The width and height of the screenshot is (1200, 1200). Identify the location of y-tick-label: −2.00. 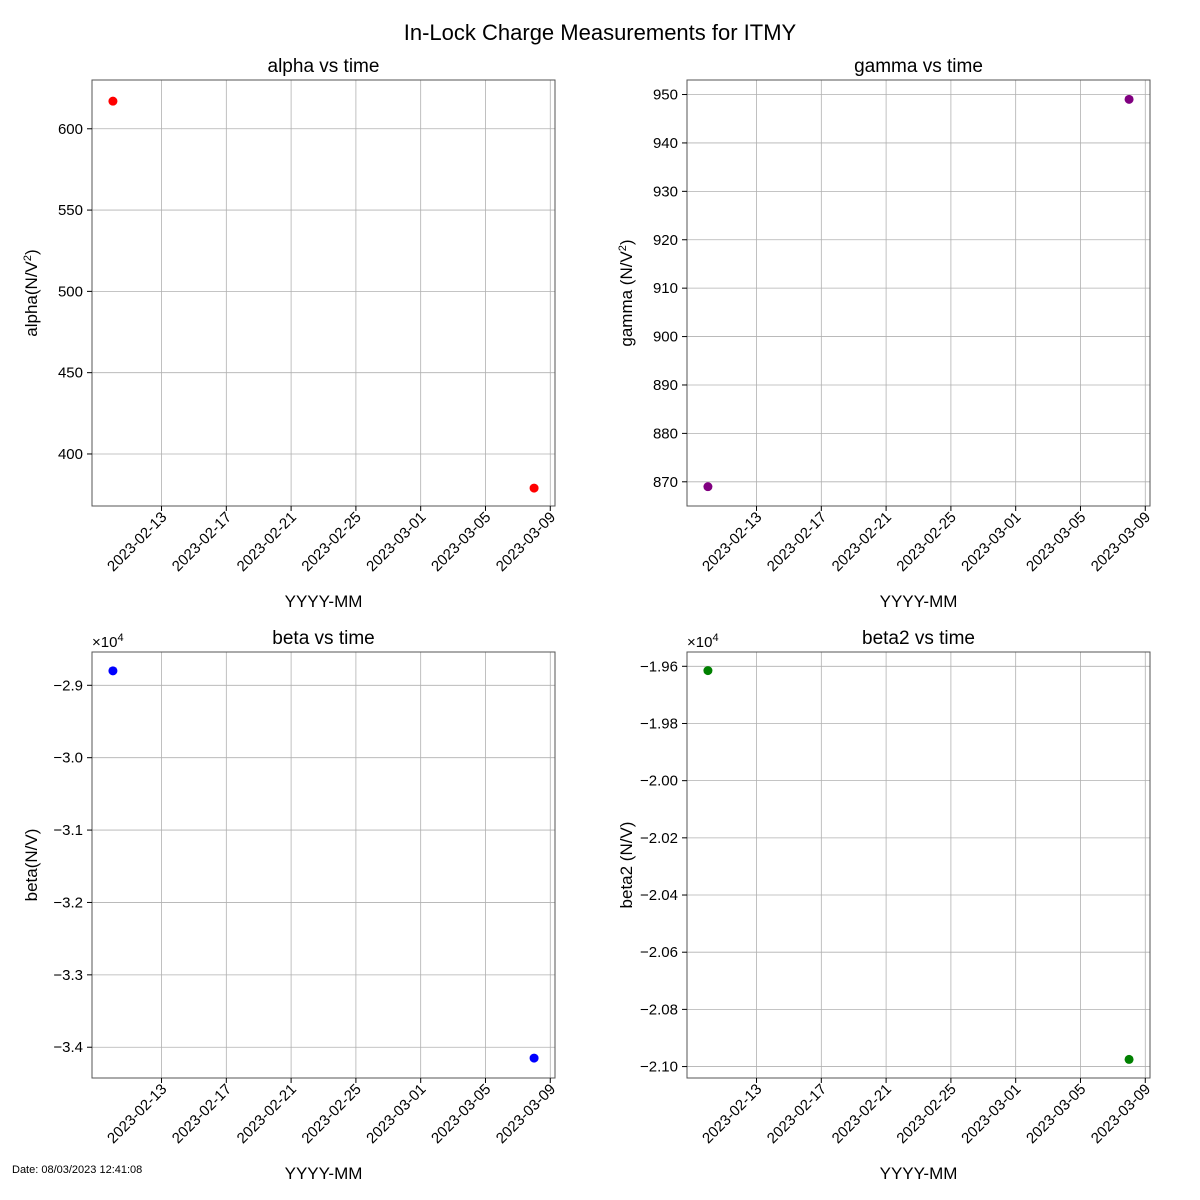
(659, 781).